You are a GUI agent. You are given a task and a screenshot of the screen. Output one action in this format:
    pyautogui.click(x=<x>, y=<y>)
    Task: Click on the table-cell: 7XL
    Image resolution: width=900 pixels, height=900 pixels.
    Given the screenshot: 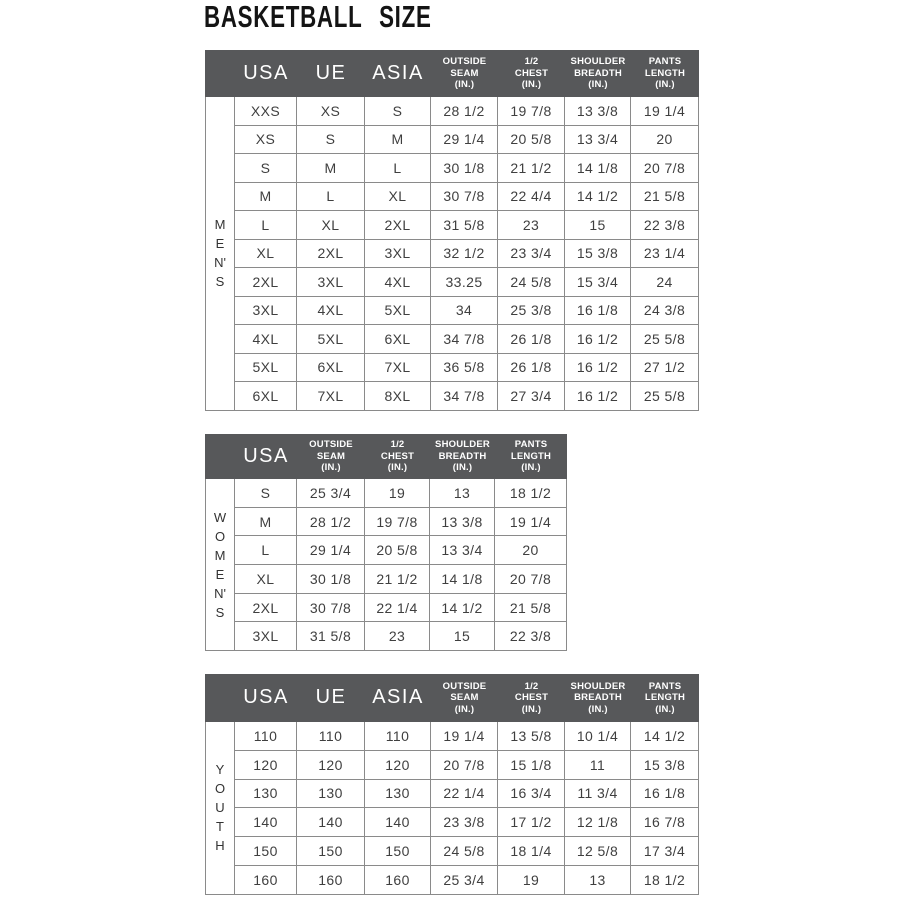 What is the action you would take?
    pyautogui.click(x=398, y=367)
    